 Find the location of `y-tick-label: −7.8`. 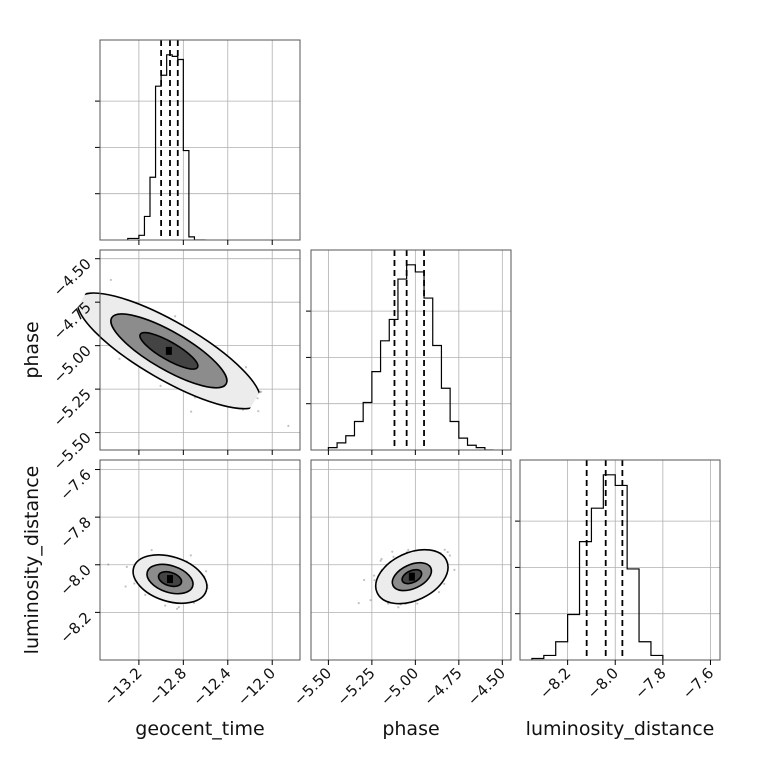

y-tick-label: −7.8 is located at coordinates (75, 532).